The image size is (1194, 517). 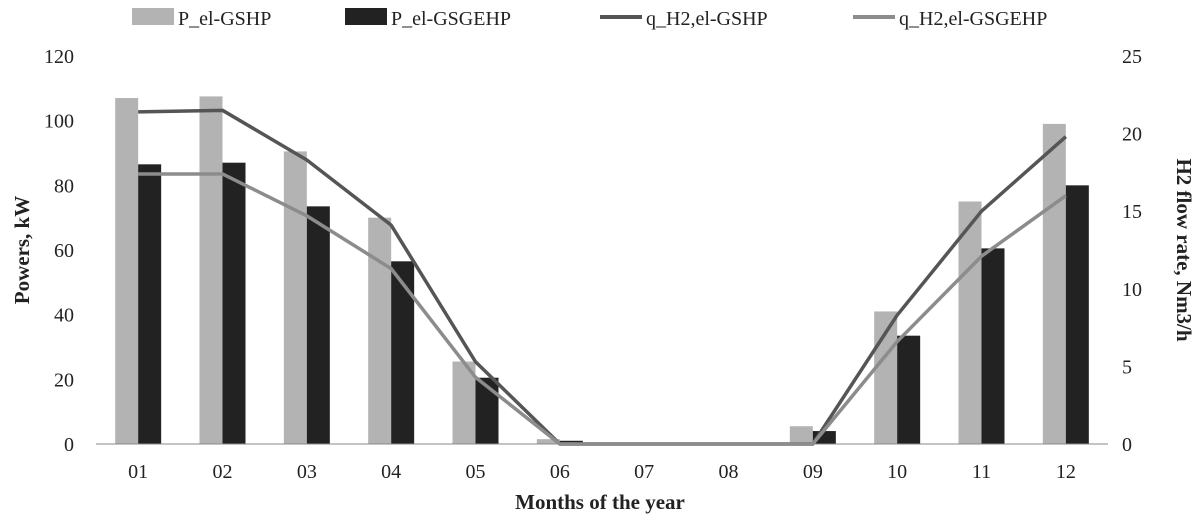 I want to click on x-tick-label: 08, so click(x=729, y=472).